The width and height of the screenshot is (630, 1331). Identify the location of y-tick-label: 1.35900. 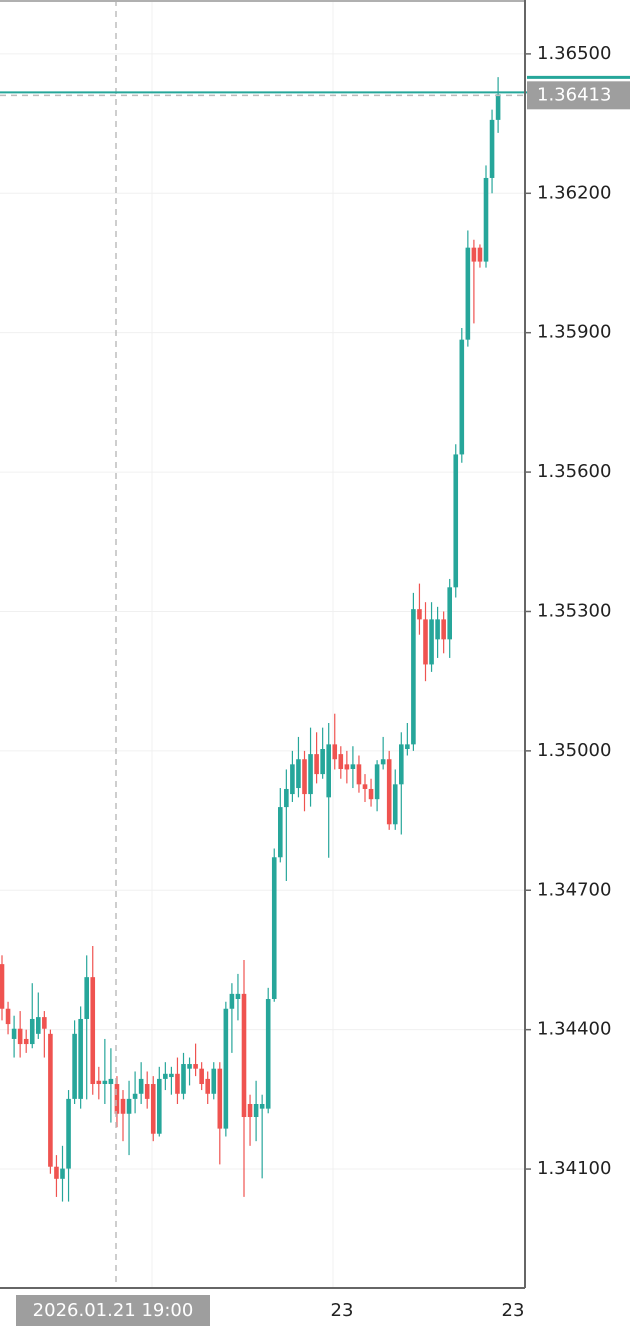
(574, 332).